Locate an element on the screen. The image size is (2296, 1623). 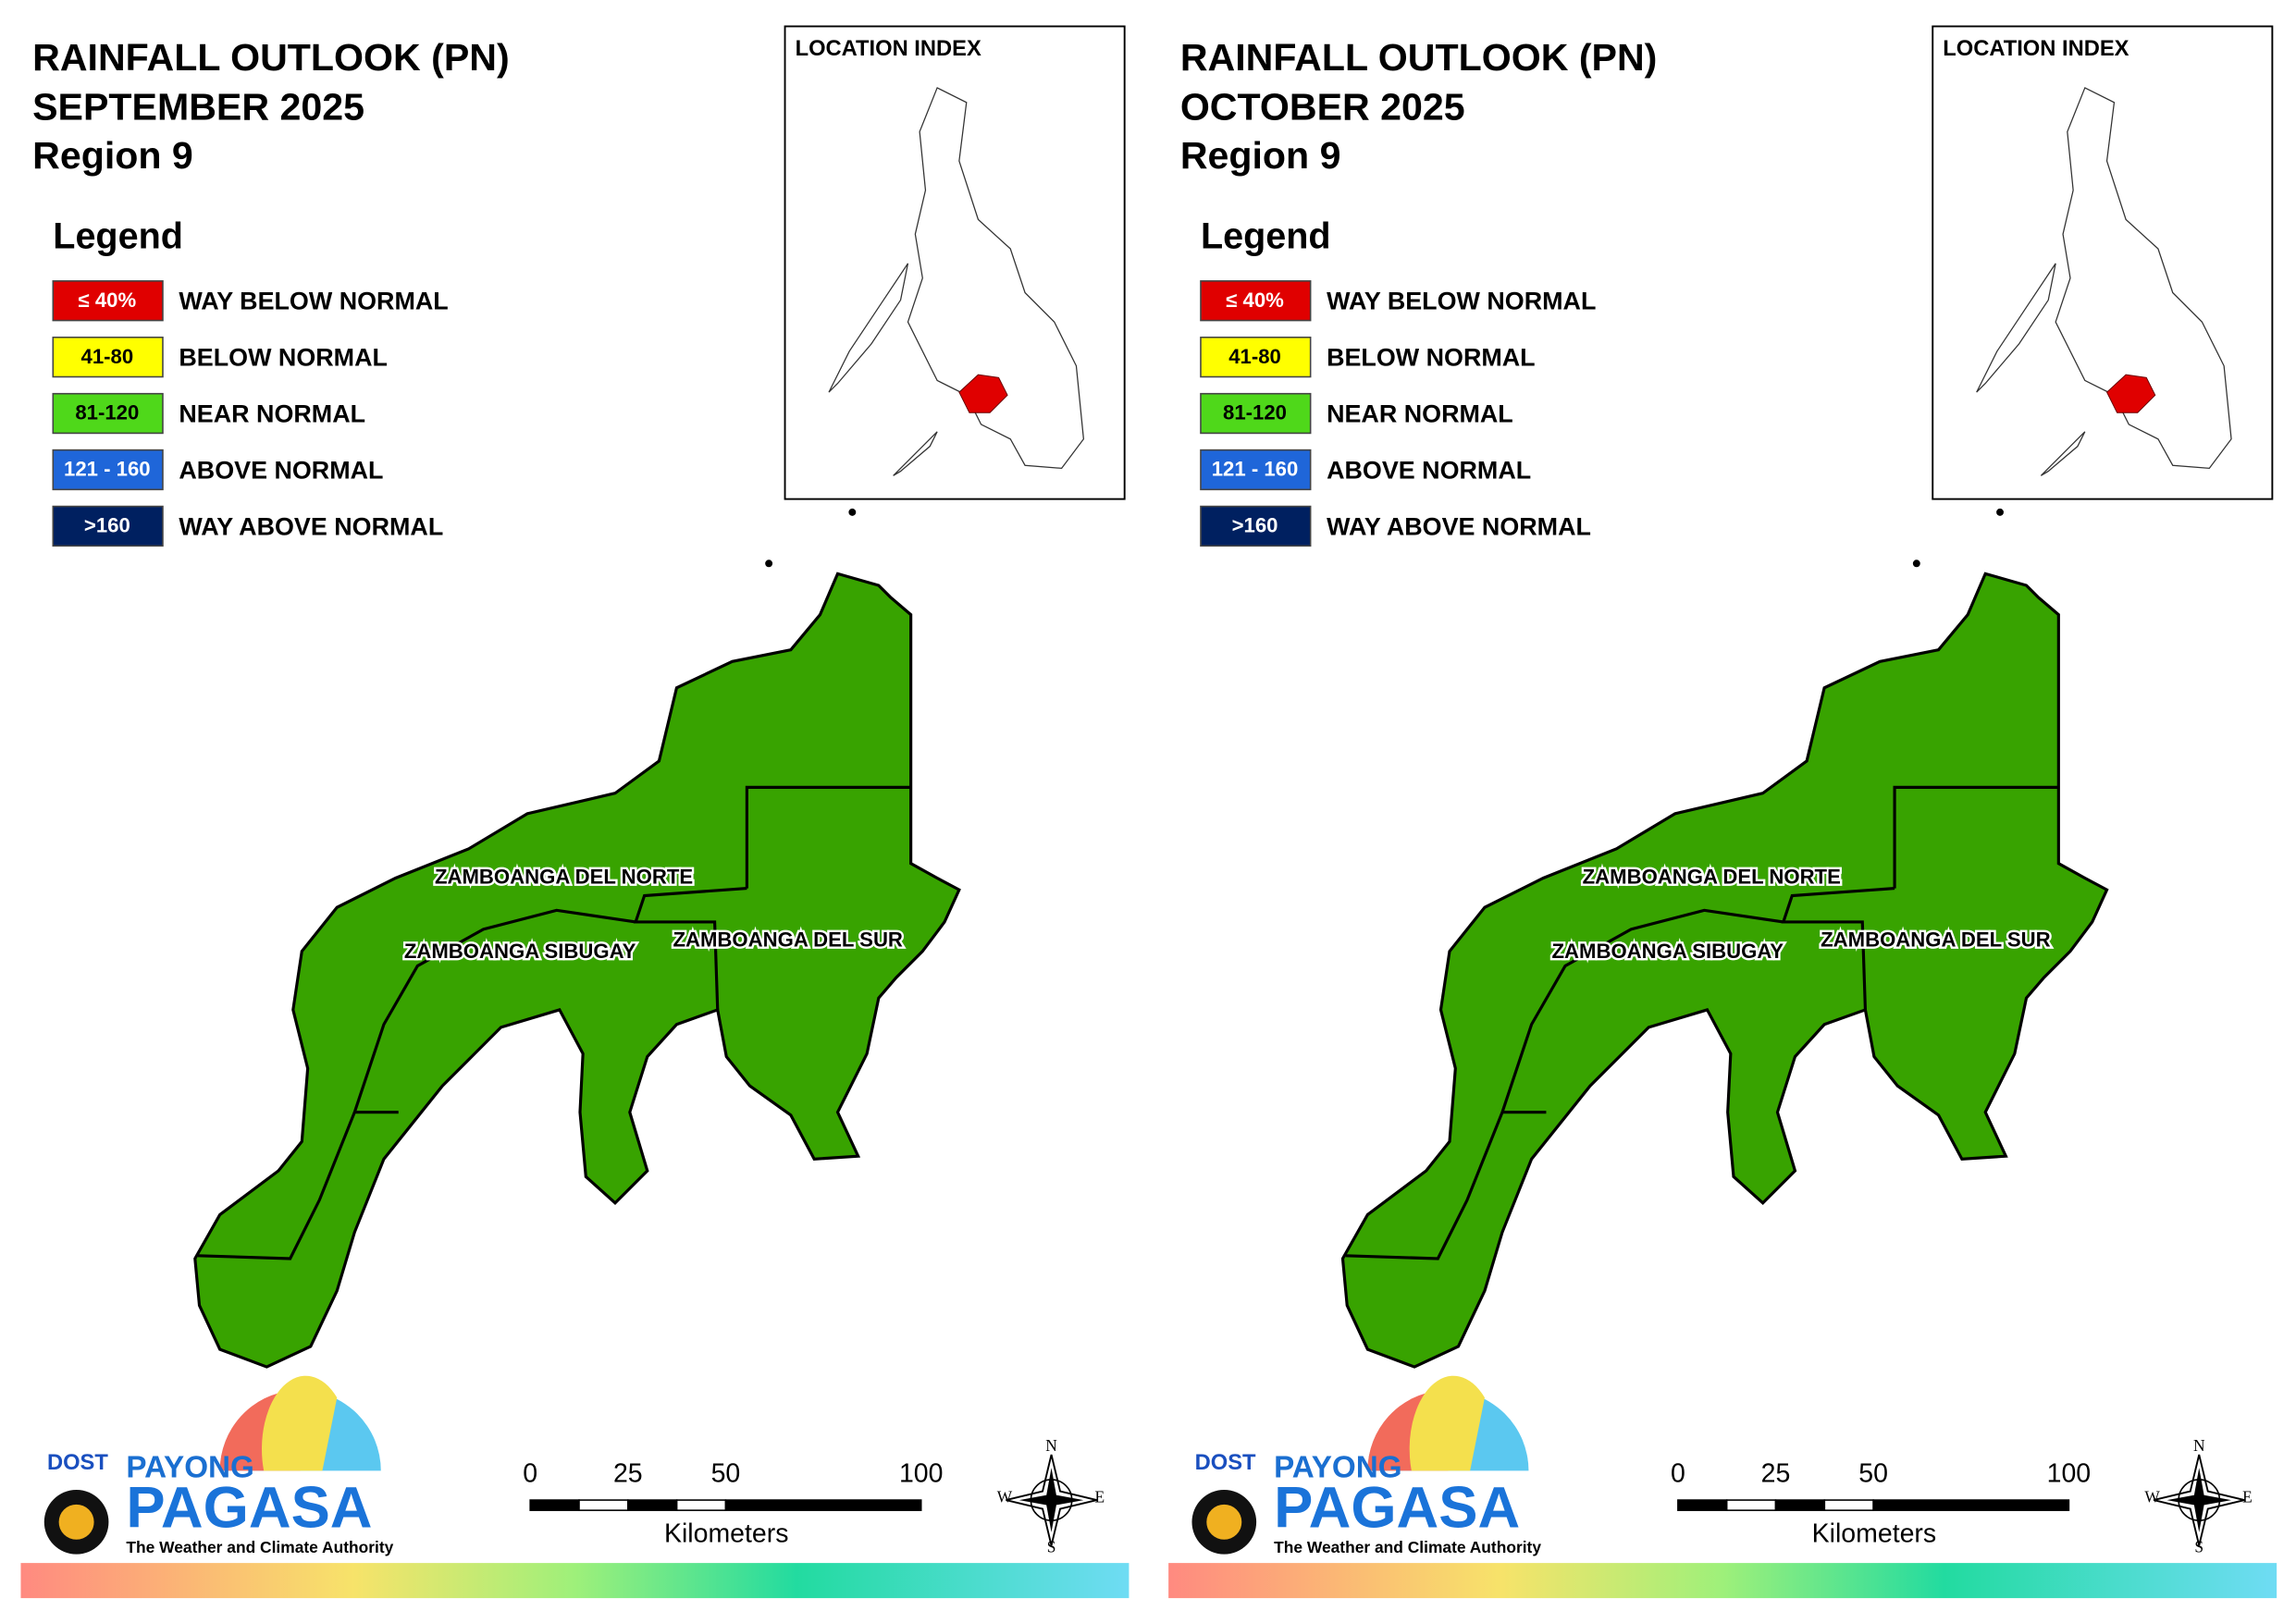
region: Region 9 is located at coordinates (112, 155).